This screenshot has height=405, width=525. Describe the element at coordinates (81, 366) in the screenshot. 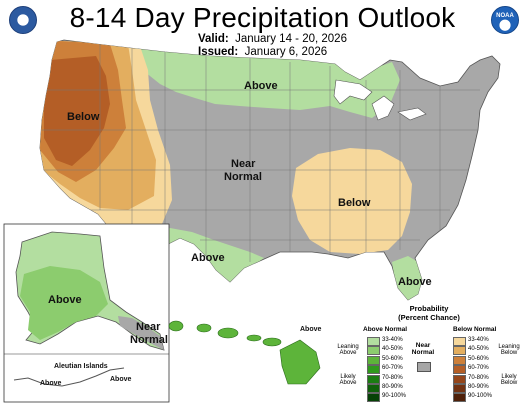

I see `label-aleutian-title: Aleutian Islands` at that location.